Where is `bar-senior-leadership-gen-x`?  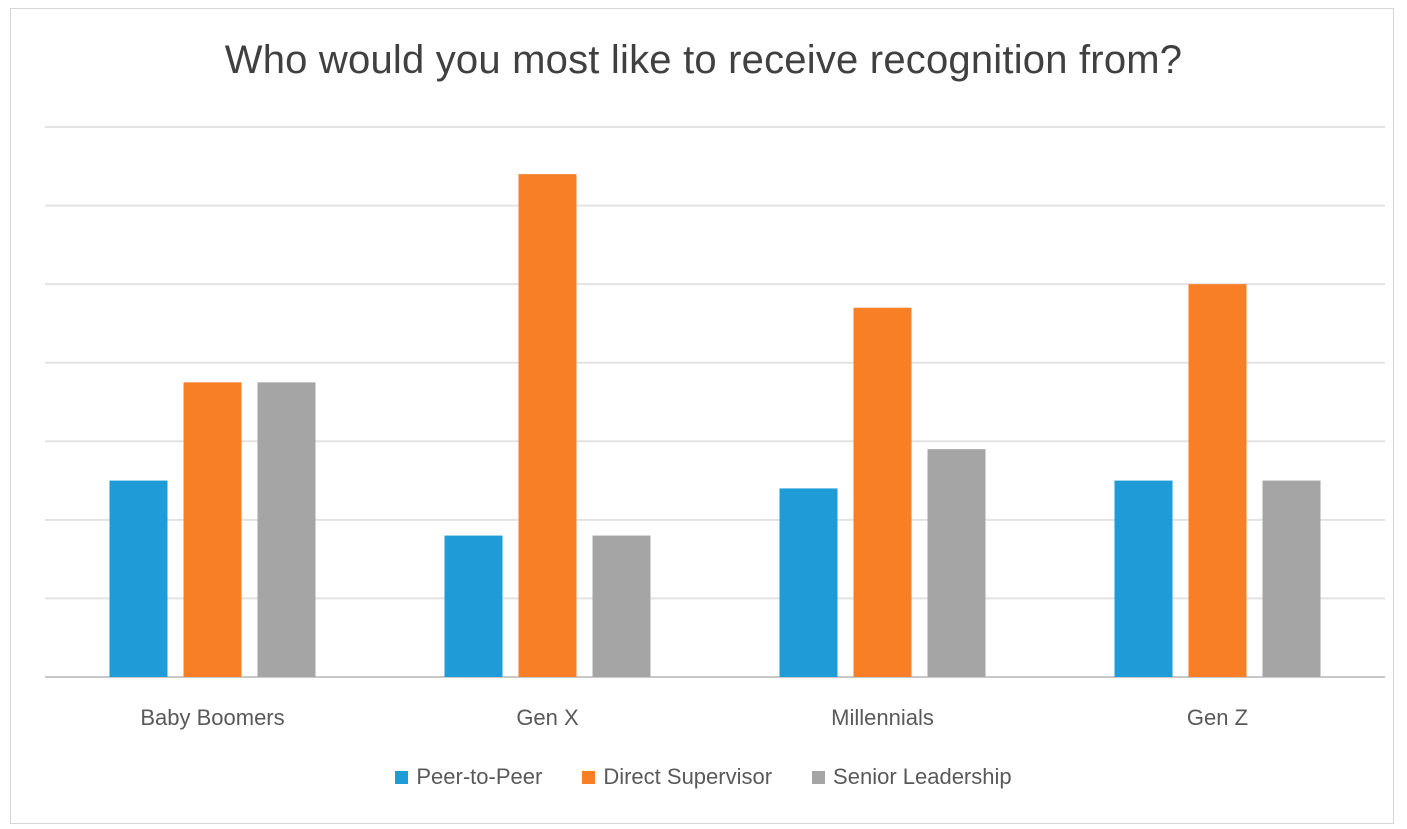 bar-senior-leadership-gen-x is located at coordinates (621, 606).